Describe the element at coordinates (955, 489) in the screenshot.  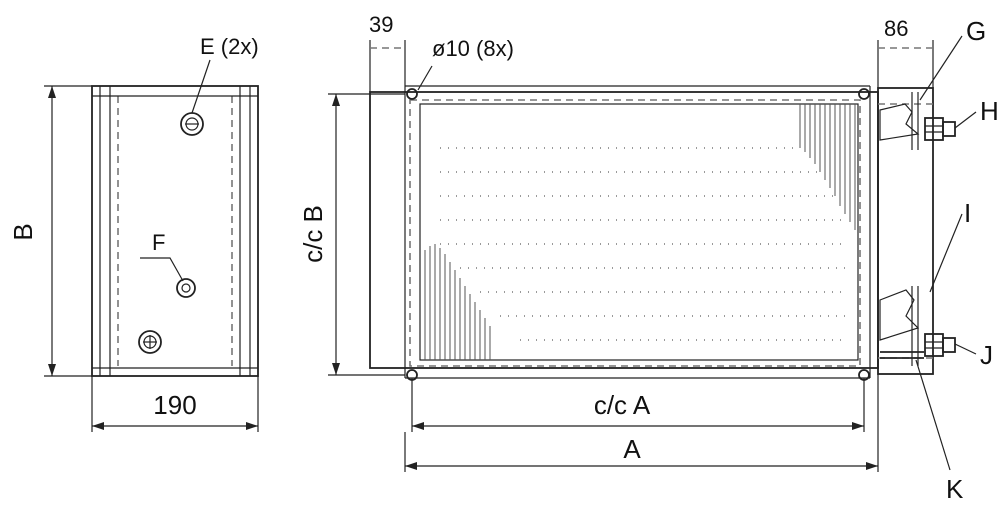
I see `callout-k: K` at that location.